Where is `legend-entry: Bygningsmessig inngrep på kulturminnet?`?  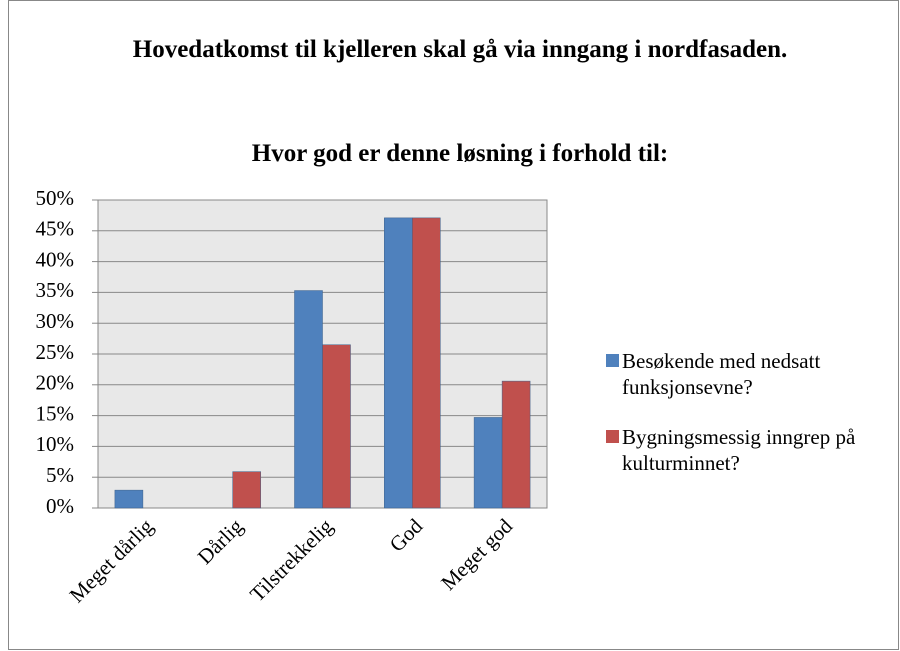
legend-entry: Bygningsmessig inngrep på kulturminnet? is located at coordinates (749, 450).